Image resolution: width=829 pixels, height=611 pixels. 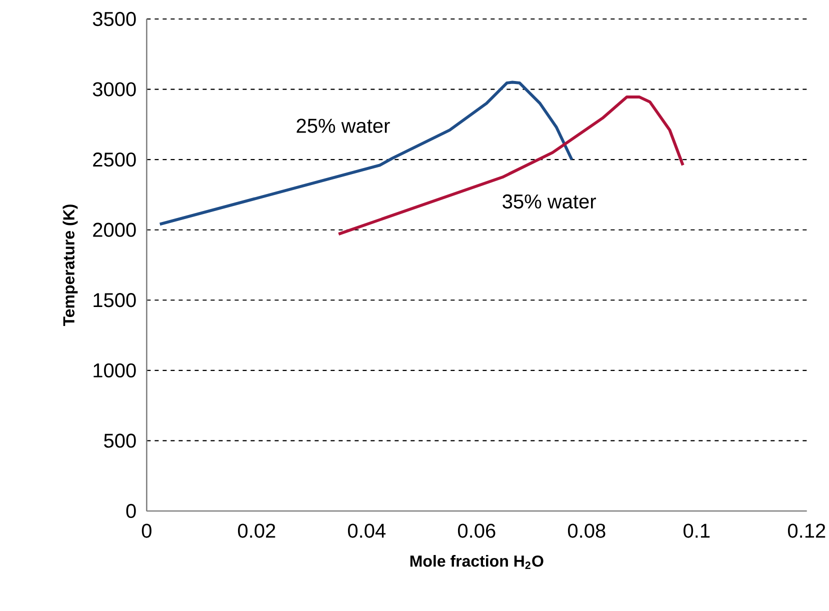 What do you see at coordinates (367, 531) in the screenshot?
I see `x-tick-label: 0.04` at bounding box center [367, 531].